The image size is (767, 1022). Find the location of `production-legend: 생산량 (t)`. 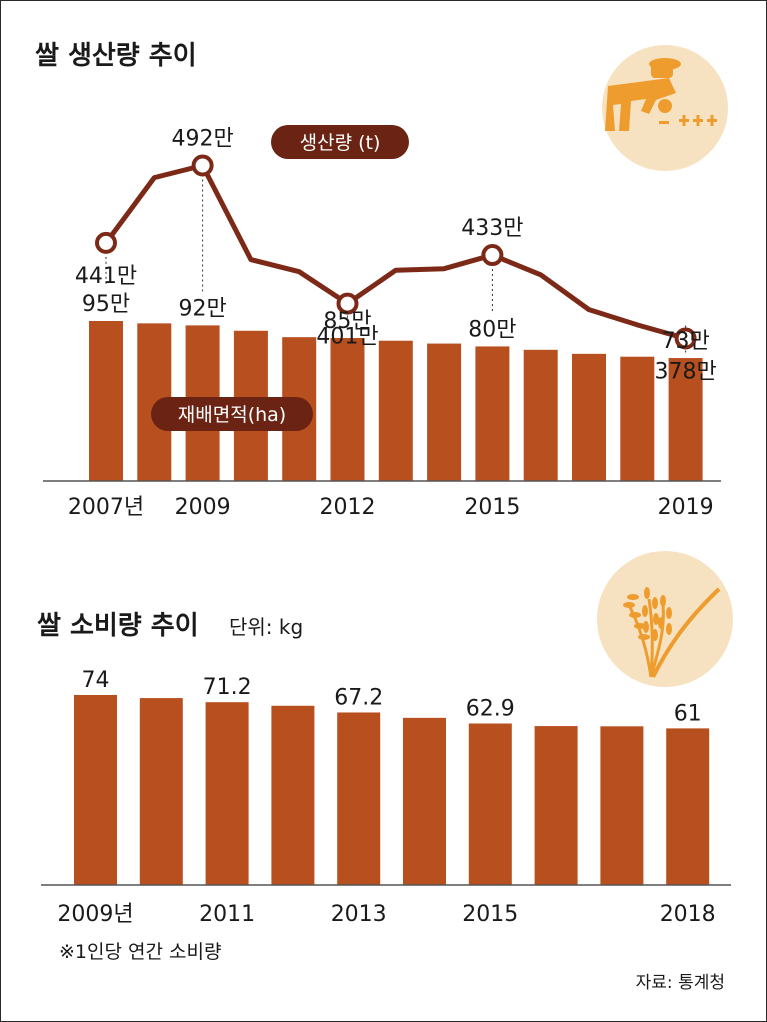

production-legend: 생산량 (t) is located at coordinates (340, 142).